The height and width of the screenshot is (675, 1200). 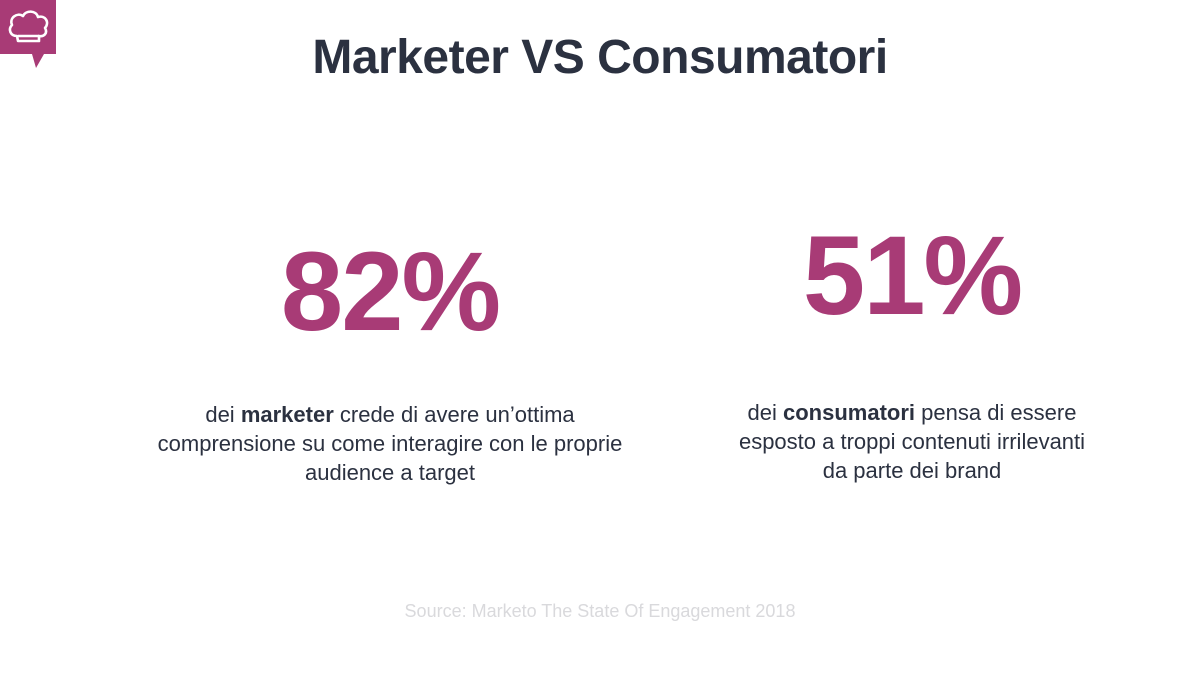 What do you see at coordinates (287, 414) in the screenshot?
I see `highlight-word: marketer` at bounding box center [287, 414].